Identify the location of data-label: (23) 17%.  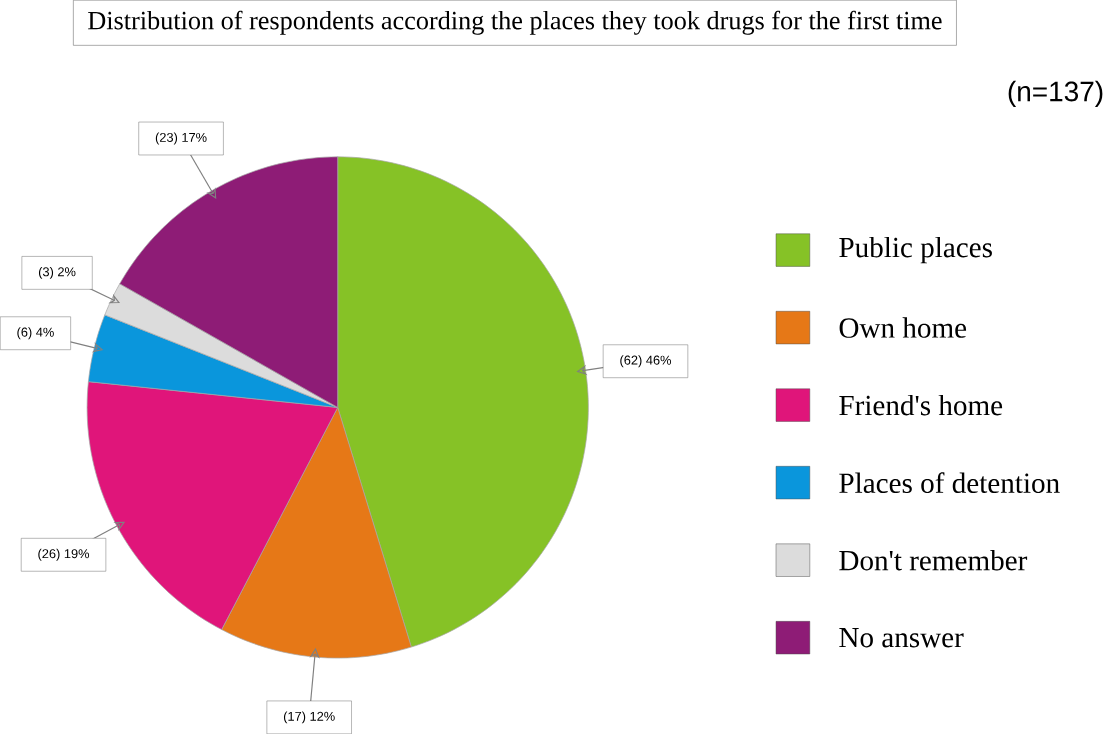
(181, 138).